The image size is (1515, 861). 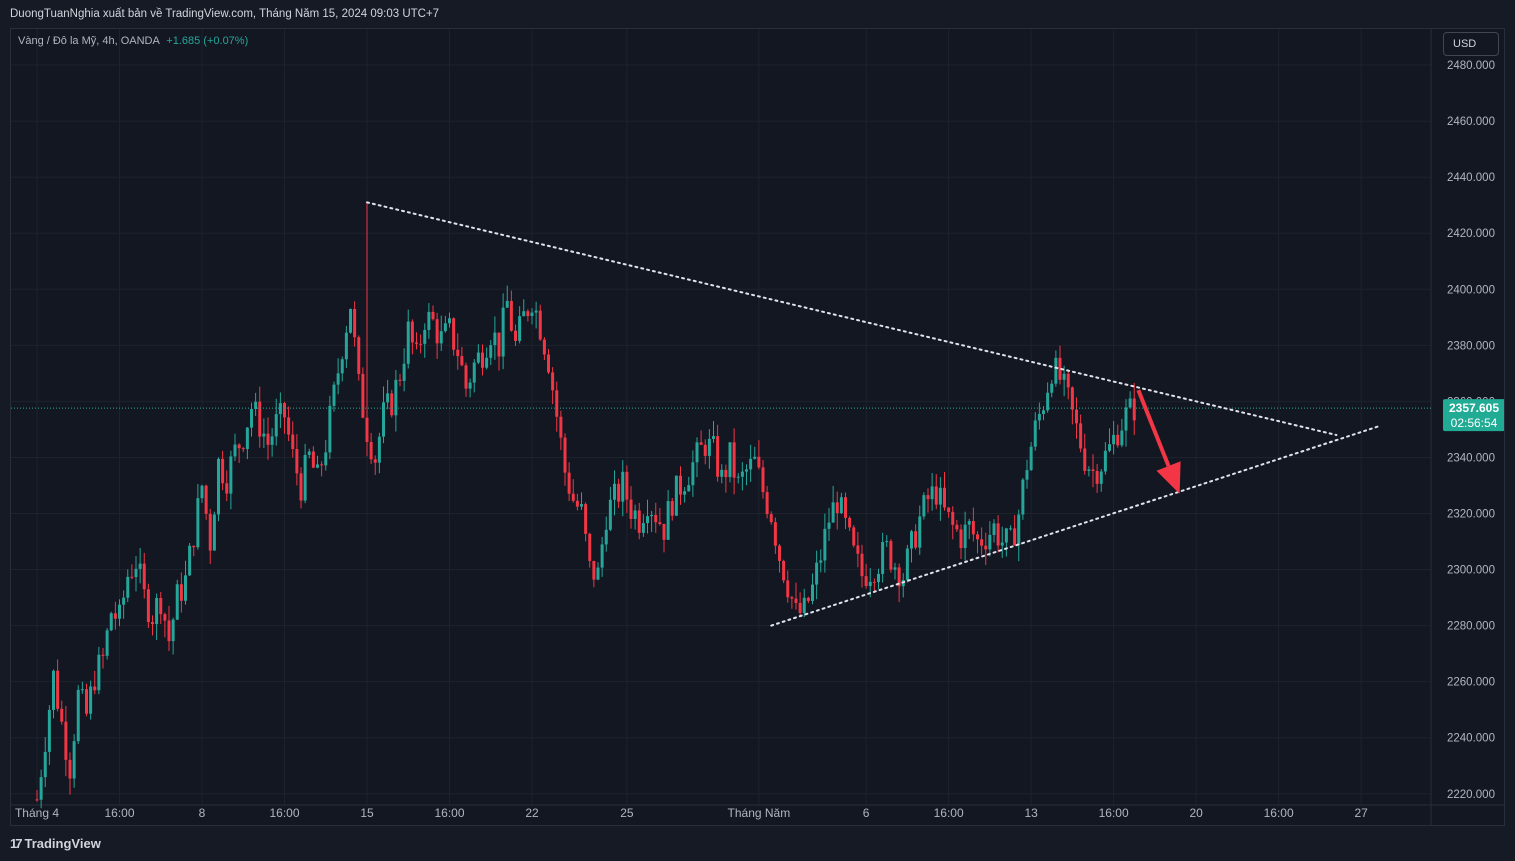 What do you see at coordinates (1471, 178) in the screenshot?
I see `y-tick-label: 2440.000` at bounding box center [1471, 178].